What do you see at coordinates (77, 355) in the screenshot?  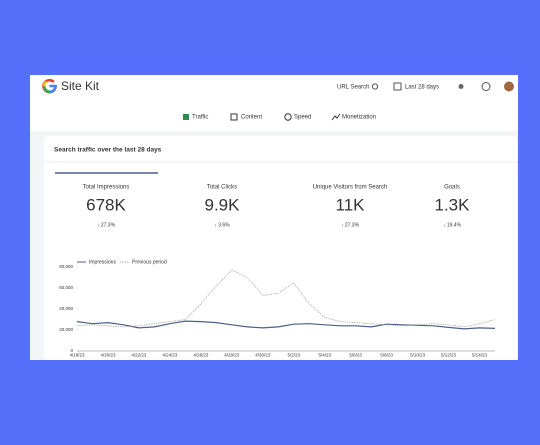 I see `x-tick-label: 4/18/23` at bounding box center [77, 355].